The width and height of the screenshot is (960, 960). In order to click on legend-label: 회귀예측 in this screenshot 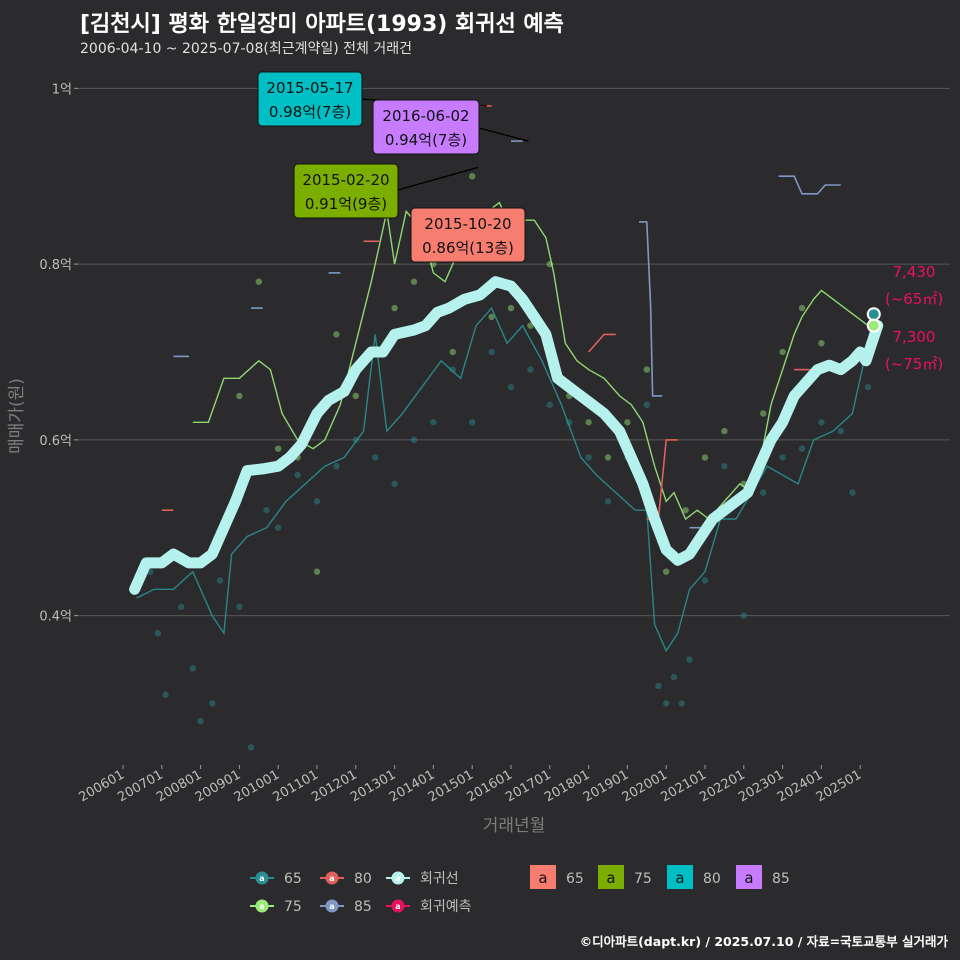, I will do `click(446, 907)`.